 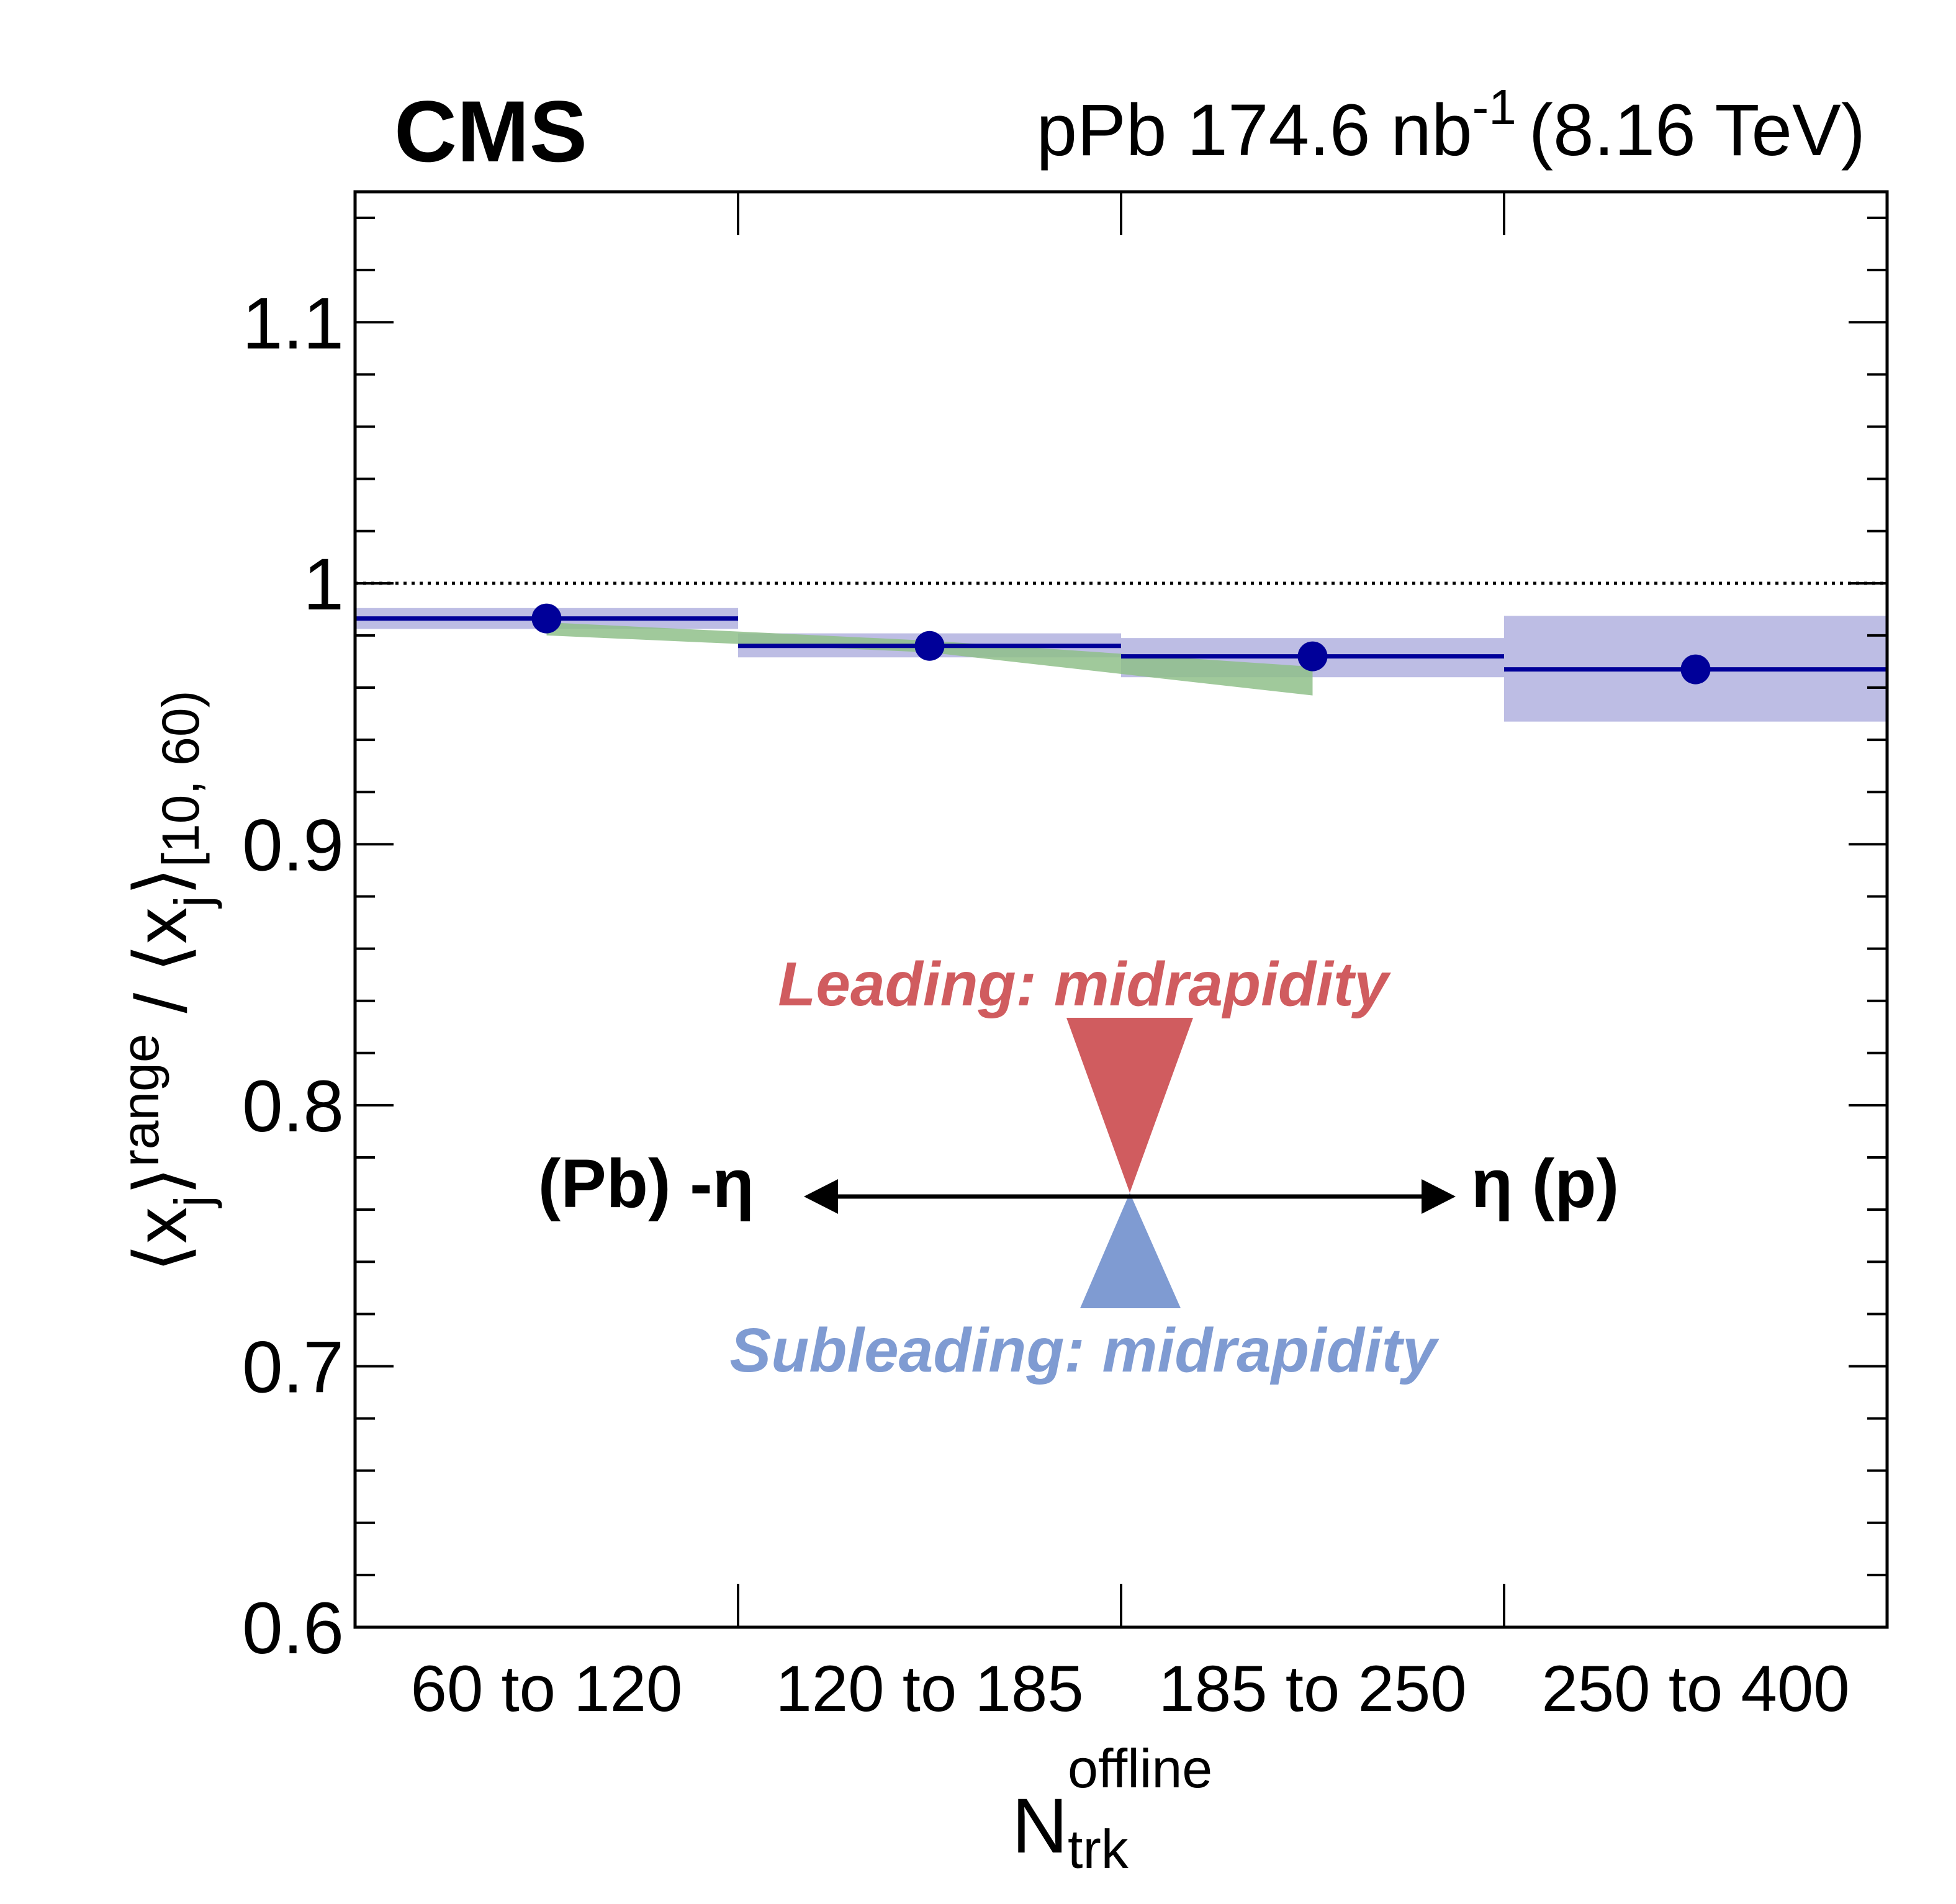 I want to click on x-tick-label: 250 to 400, so click(x=1695, y=1689).